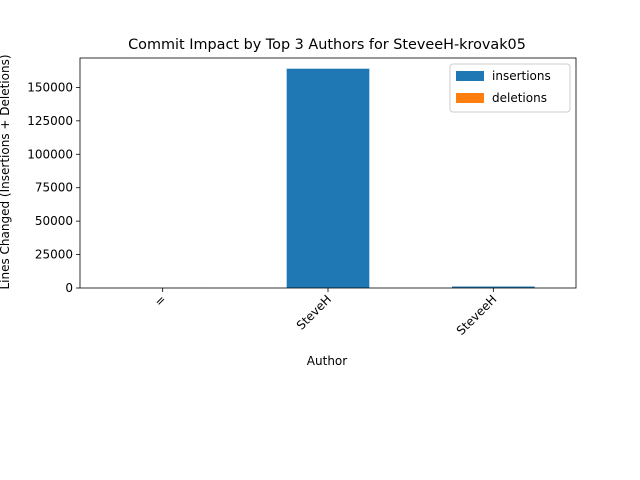  Describe the element at coordinates (6, 171) in the screenshot. I see `y-axis-label: Lines Changed (Insertions + Deletions)` at that location.